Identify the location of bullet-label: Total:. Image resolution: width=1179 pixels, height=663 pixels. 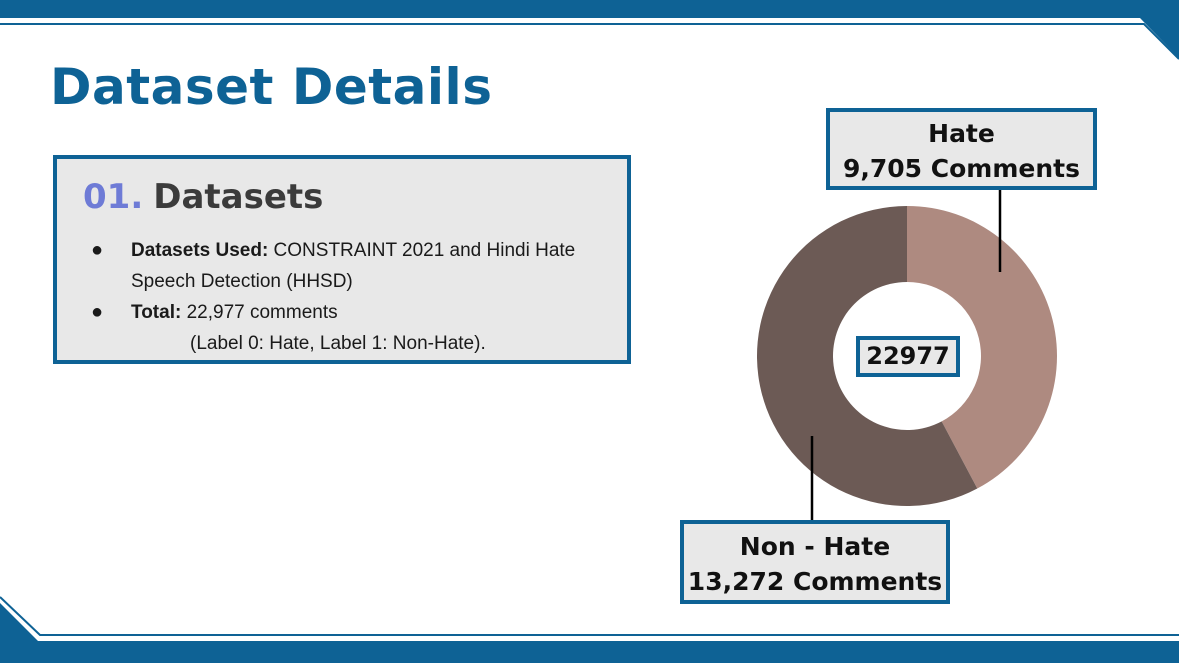
(156, 312).